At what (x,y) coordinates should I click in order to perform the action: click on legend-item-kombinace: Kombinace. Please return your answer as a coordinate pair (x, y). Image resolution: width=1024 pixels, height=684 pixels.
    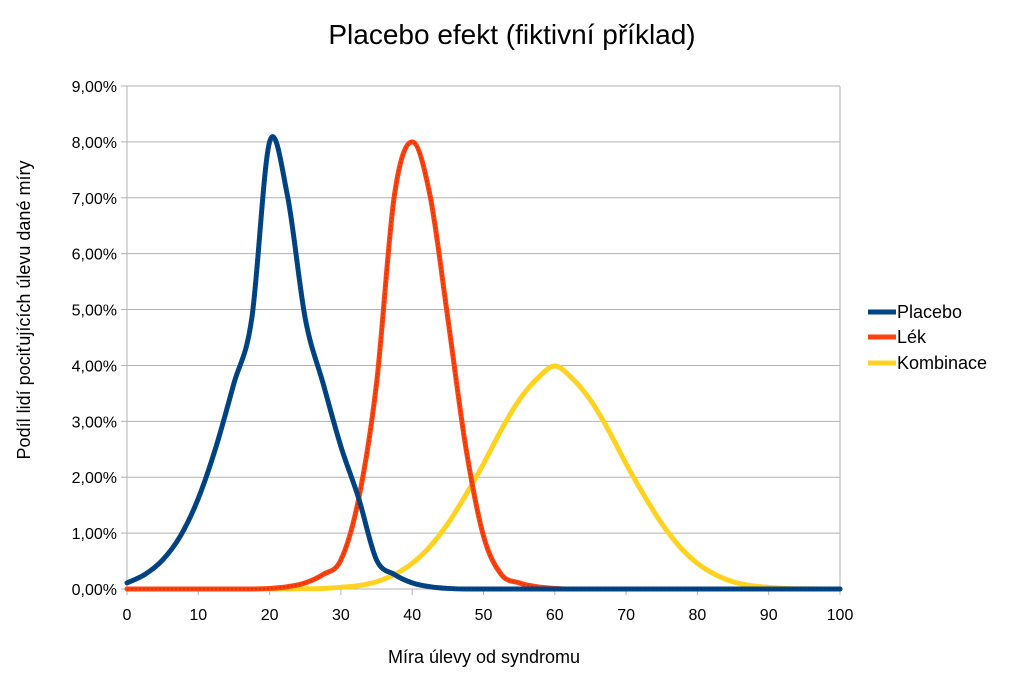
    Looking at the image, I should click on (927, 363).